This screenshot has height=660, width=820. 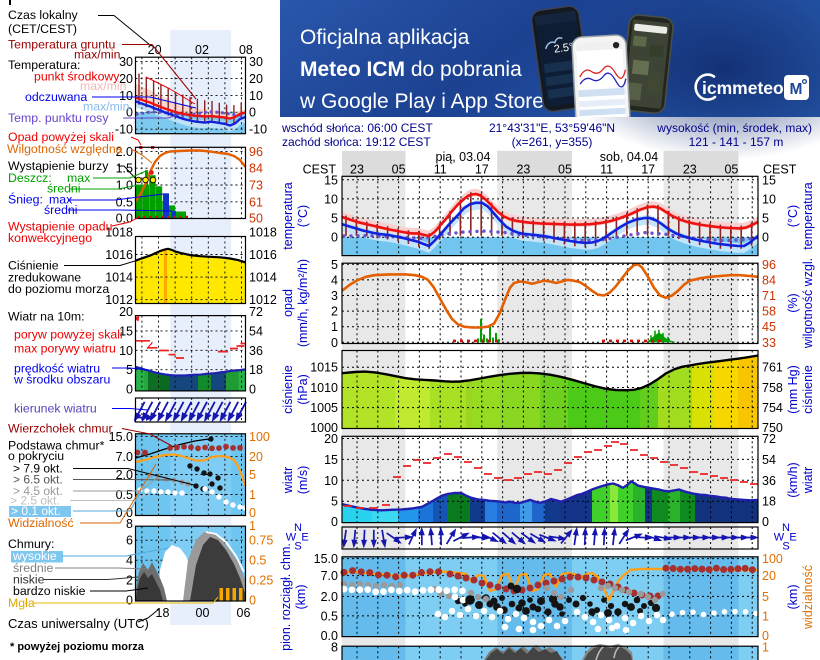 I want to click on svg-text: zachód słońca: 19:12 CEST, so click(x=356, y=142).